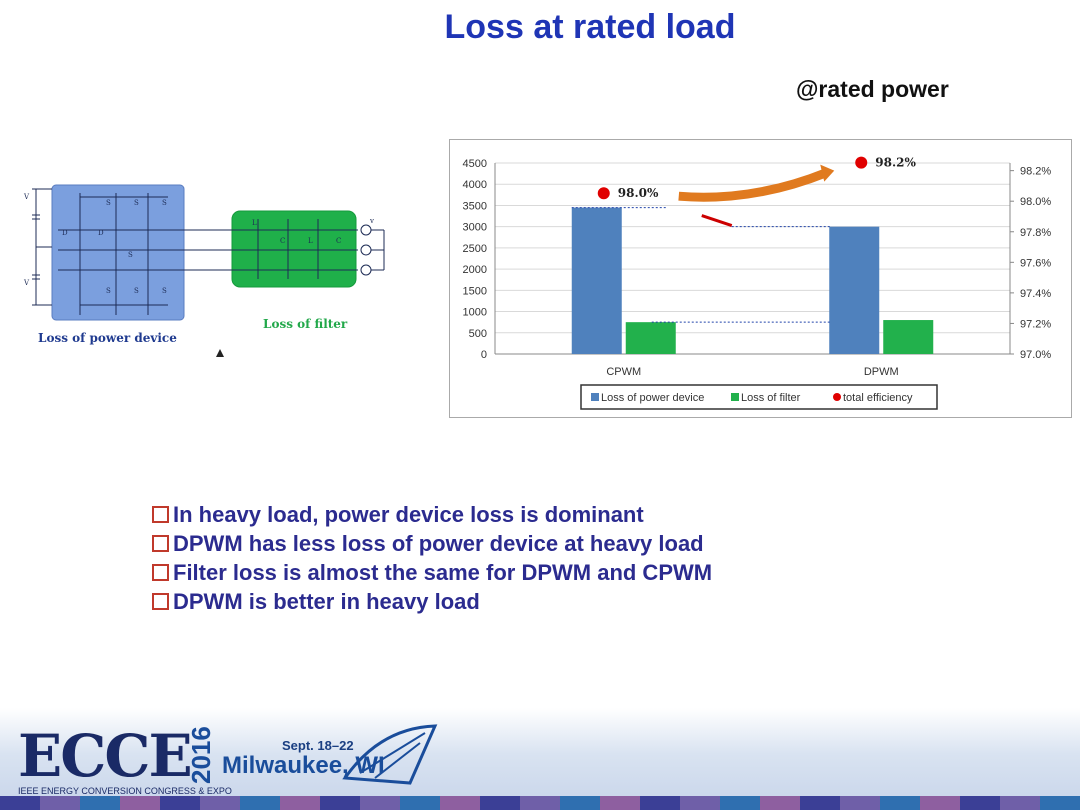  What do you see at coordinates (540, 803) in the screenshot?
I see `footer-strip` at bounding box center [540, 803].